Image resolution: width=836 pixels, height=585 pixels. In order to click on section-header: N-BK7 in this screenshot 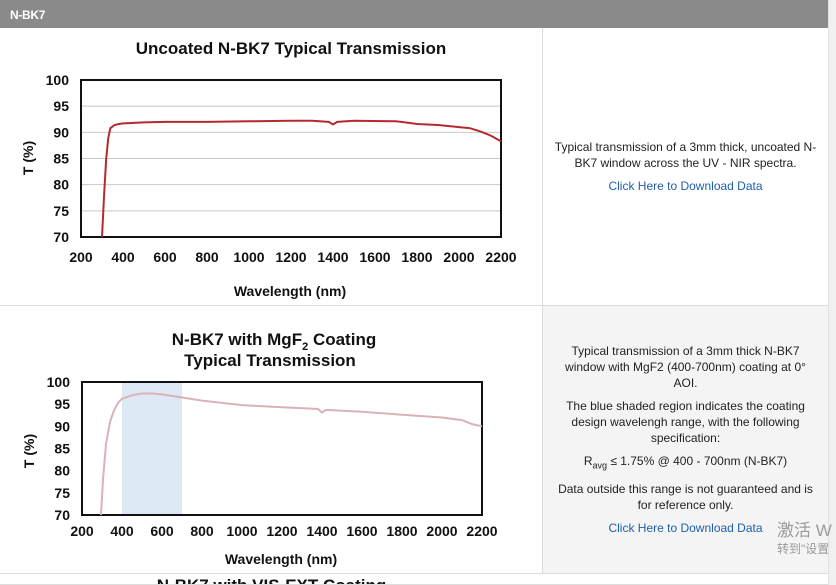, I will do `click(414, 14)`.